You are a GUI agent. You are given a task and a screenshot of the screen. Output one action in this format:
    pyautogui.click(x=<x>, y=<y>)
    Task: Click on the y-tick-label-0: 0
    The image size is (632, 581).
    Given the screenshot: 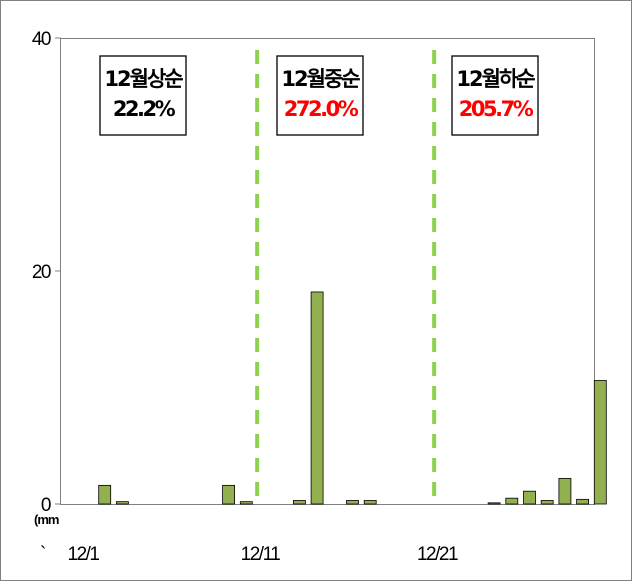 What is the action you would take?
    pyautogui.click(x=46, y=505)
    